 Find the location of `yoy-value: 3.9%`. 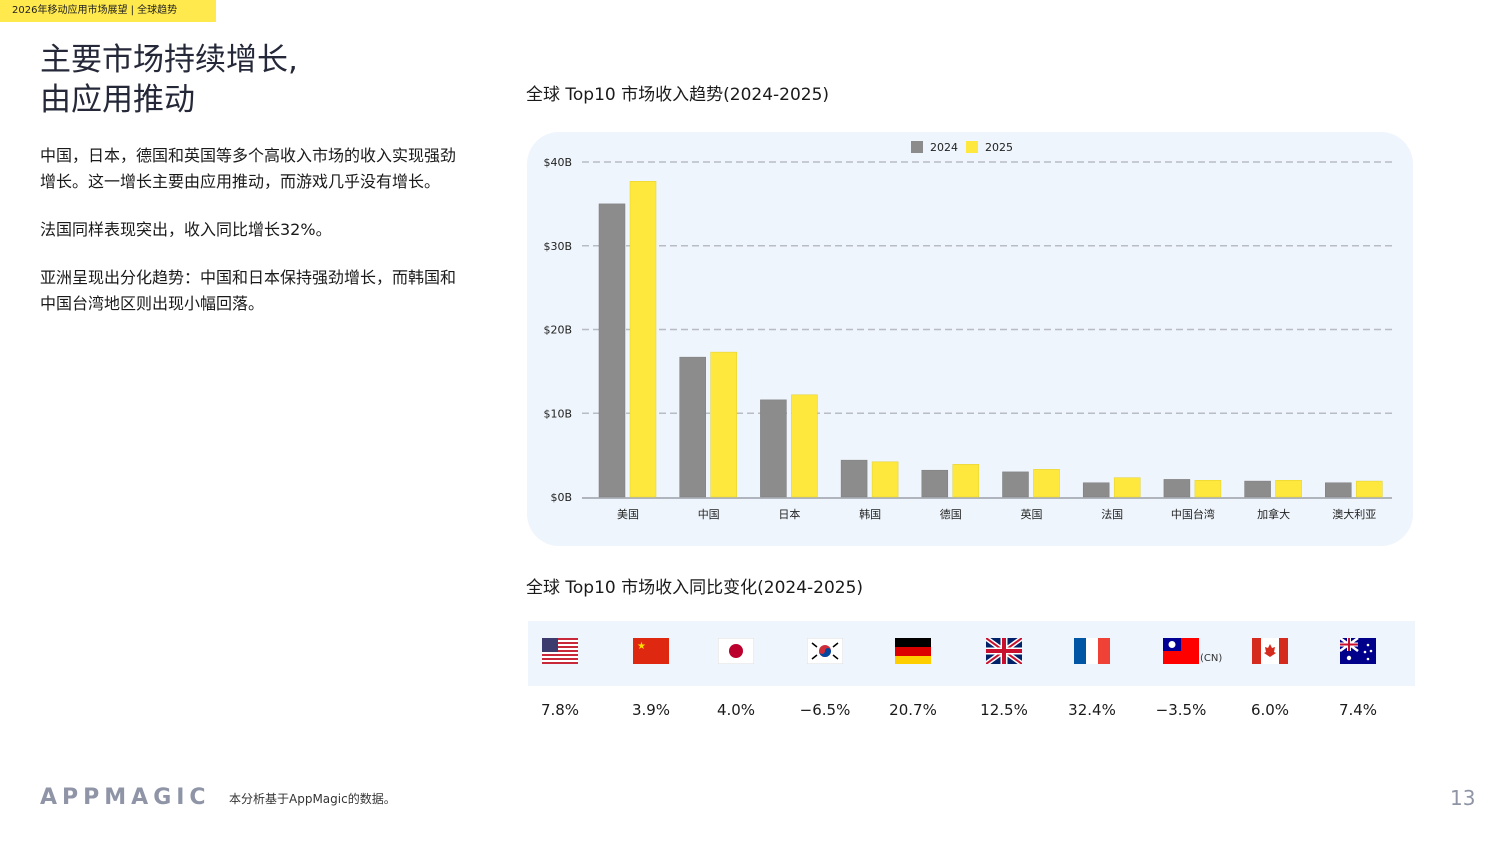

yoy-value: 3.9% is located at coordinates (651, 710).